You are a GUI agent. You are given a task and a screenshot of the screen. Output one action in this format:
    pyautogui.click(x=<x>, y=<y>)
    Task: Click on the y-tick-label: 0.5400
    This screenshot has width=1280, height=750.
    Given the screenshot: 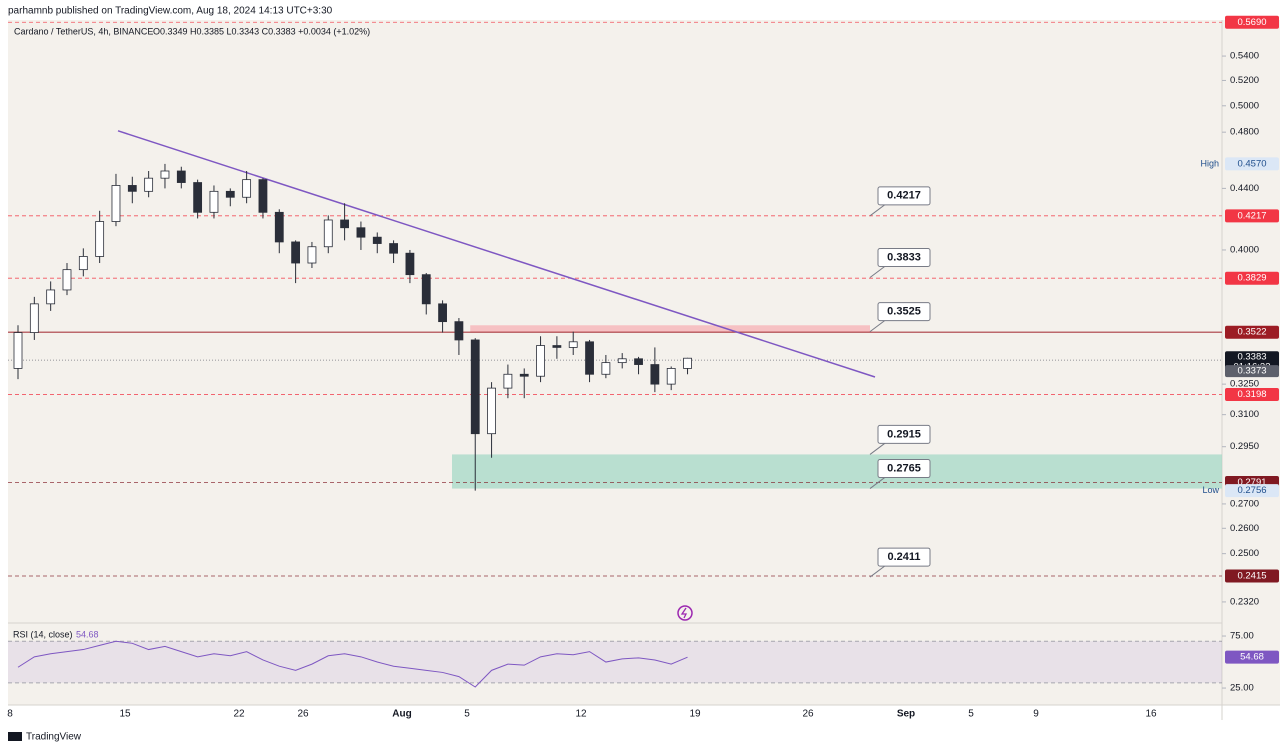 What is the action you would take?
    pyautogui.click(x=1244, y=56)
    